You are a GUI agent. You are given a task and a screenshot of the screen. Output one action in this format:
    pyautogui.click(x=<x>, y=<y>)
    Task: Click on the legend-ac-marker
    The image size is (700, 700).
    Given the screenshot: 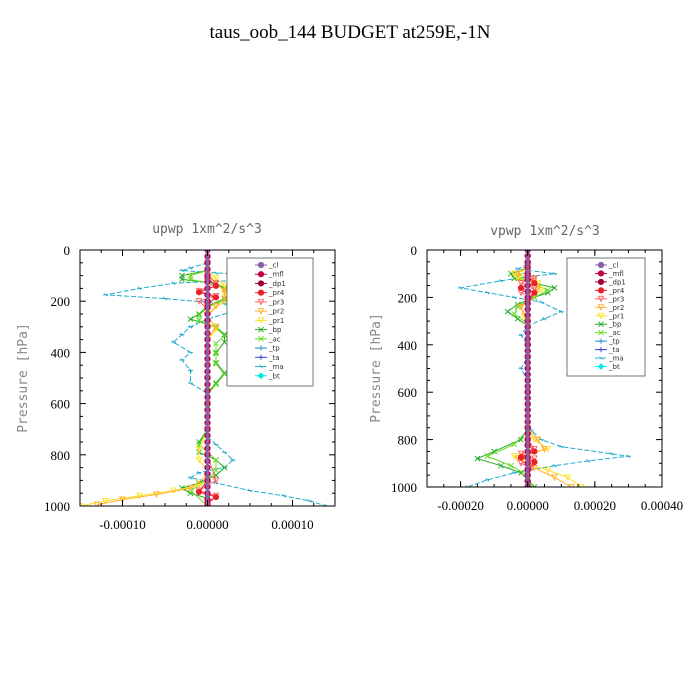 What is the action you would take?
    pyautogui.click(x=601, y=332)
    